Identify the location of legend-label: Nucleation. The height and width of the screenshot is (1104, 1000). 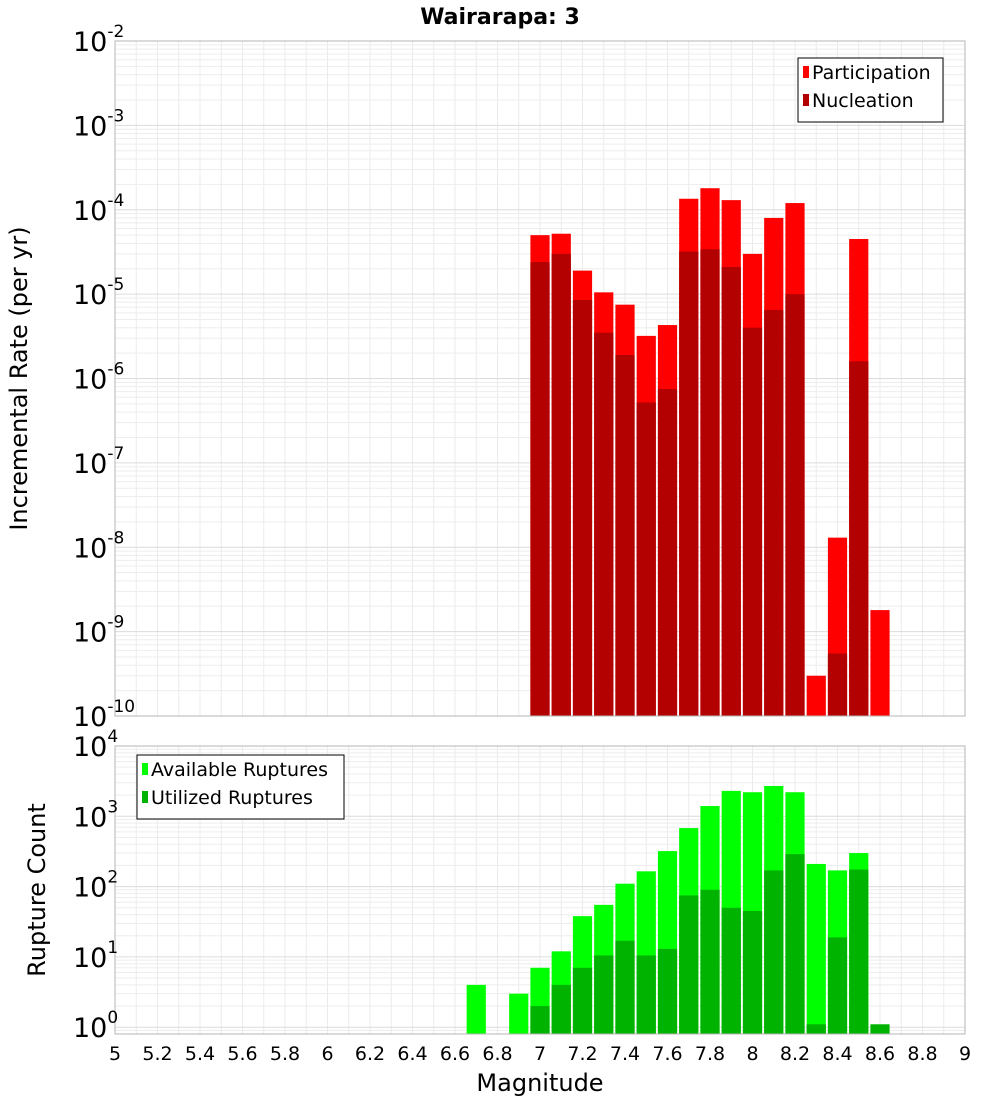
(863, 101).